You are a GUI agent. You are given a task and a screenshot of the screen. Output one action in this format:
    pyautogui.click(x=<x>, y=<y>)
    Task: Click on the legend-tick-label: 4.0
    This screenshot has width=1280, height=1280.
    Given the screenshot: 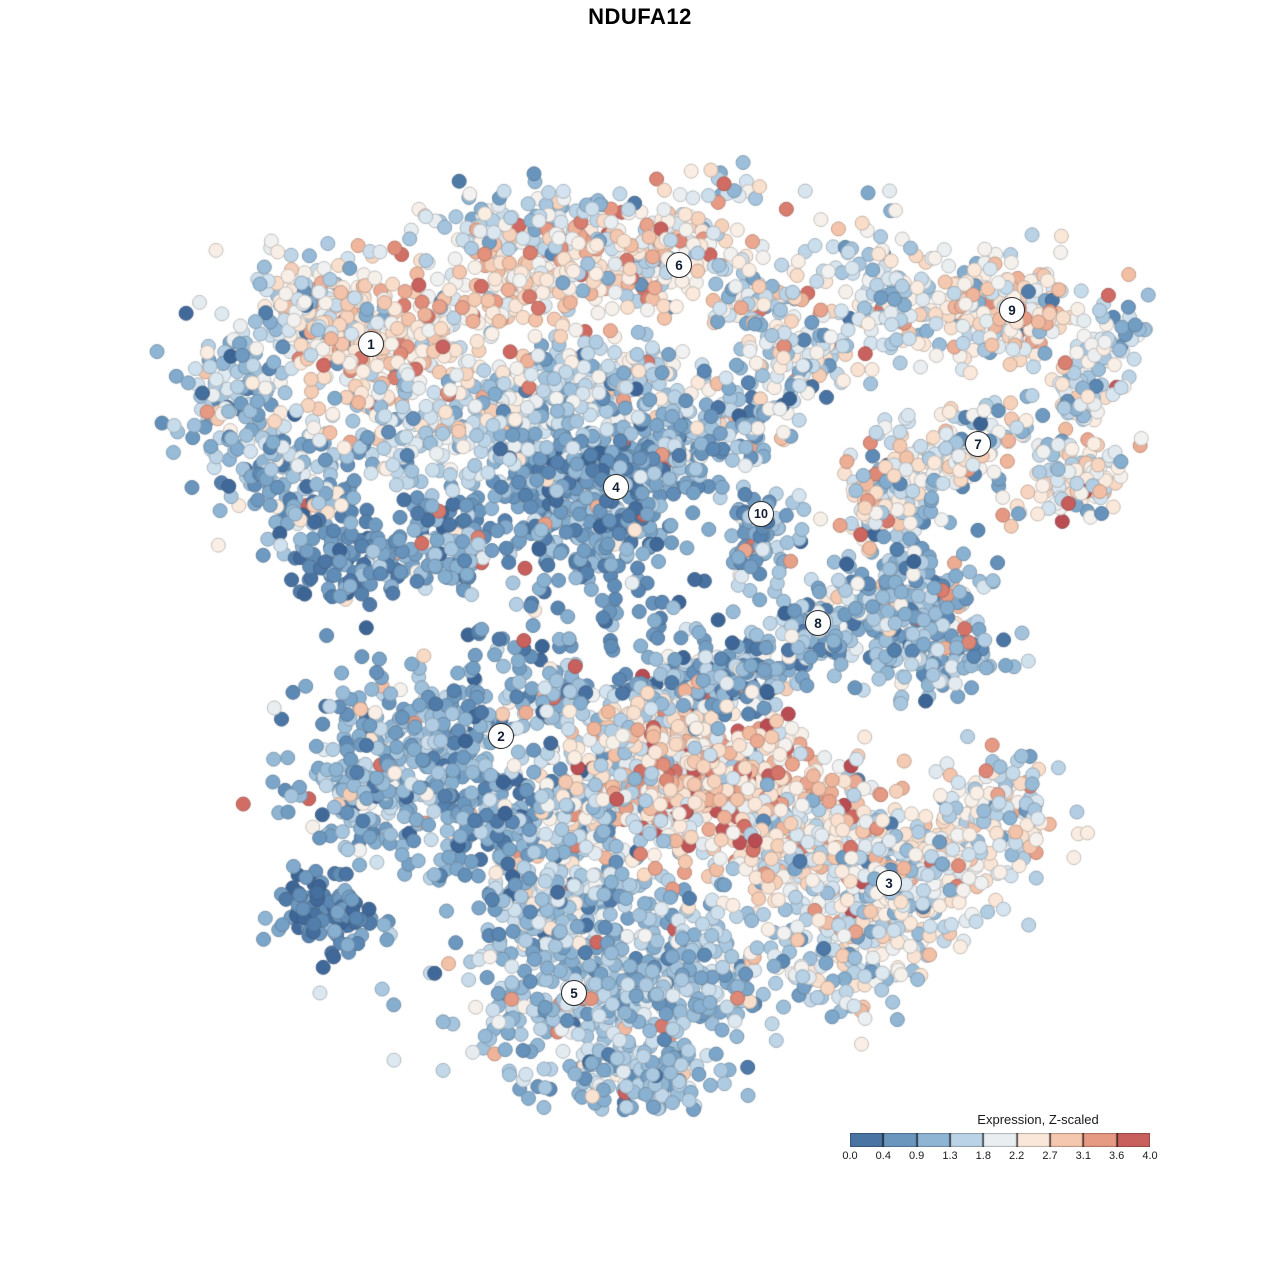 What is the action you would take?
    pyautogui.click(x=1150, y=1156)
    